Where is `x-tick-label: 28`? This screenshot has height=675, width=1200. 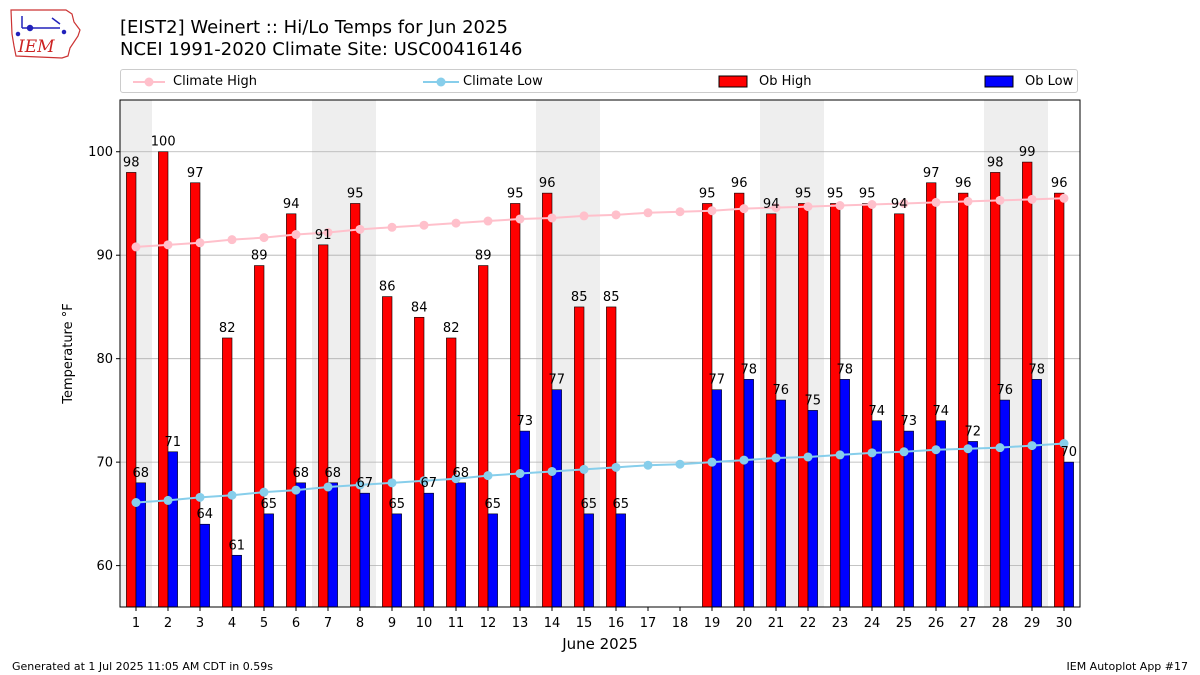 x-tick-label: 28 is located at coordinates (1000, 623).